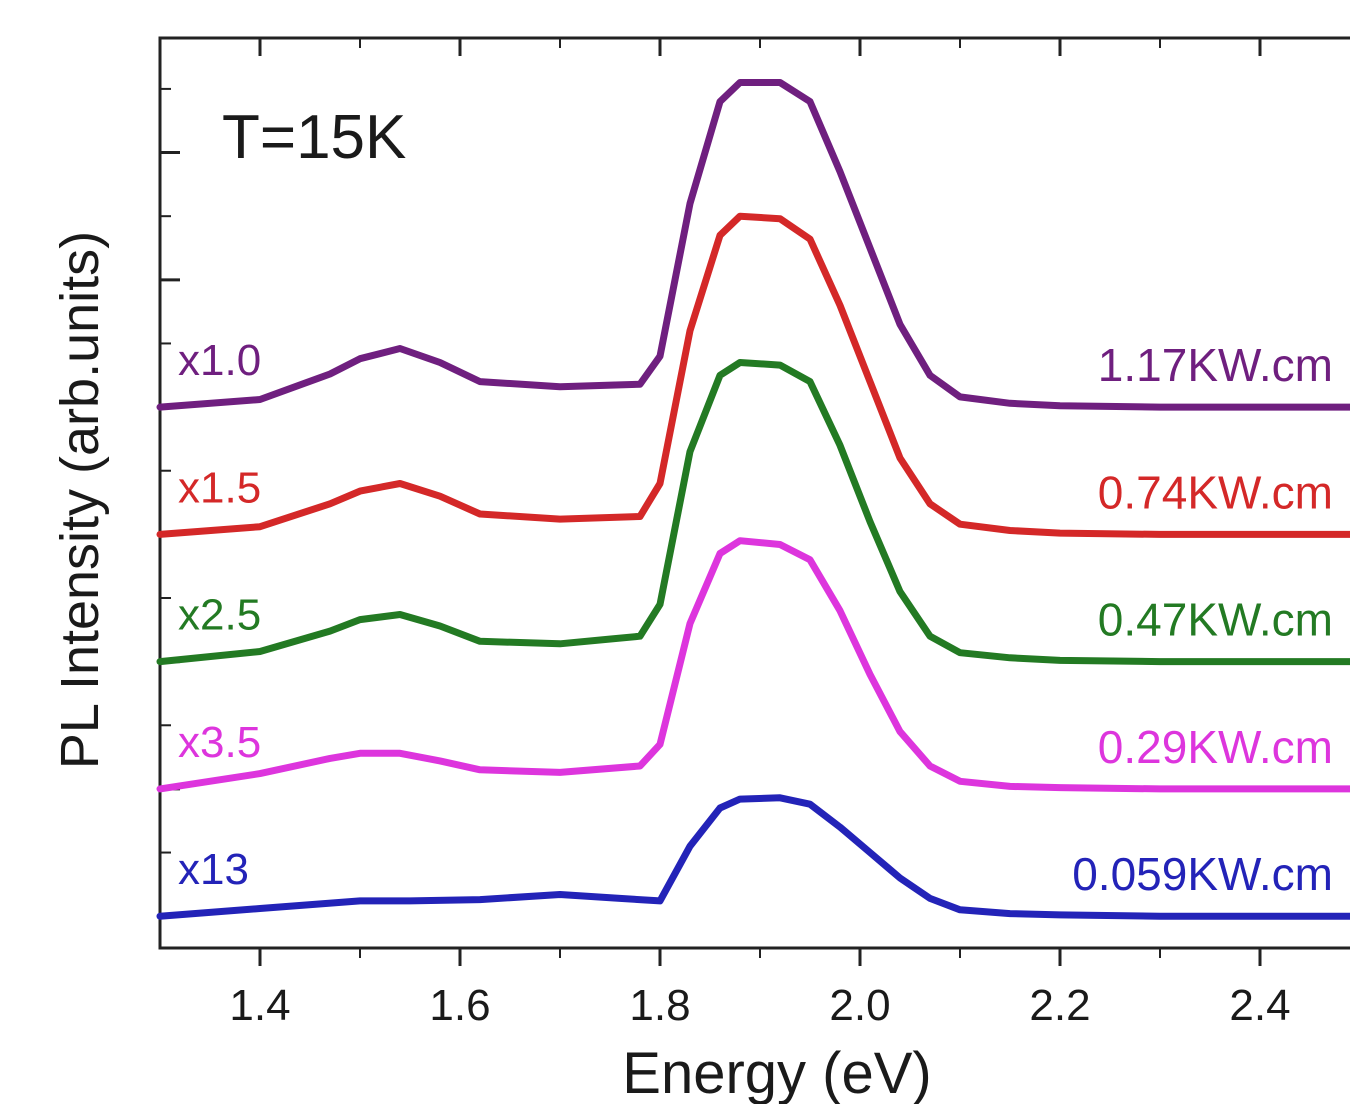 This screenshot has width=1350, height=1104. I want to click on series-scale-label: x1.0, so click(219, 360).